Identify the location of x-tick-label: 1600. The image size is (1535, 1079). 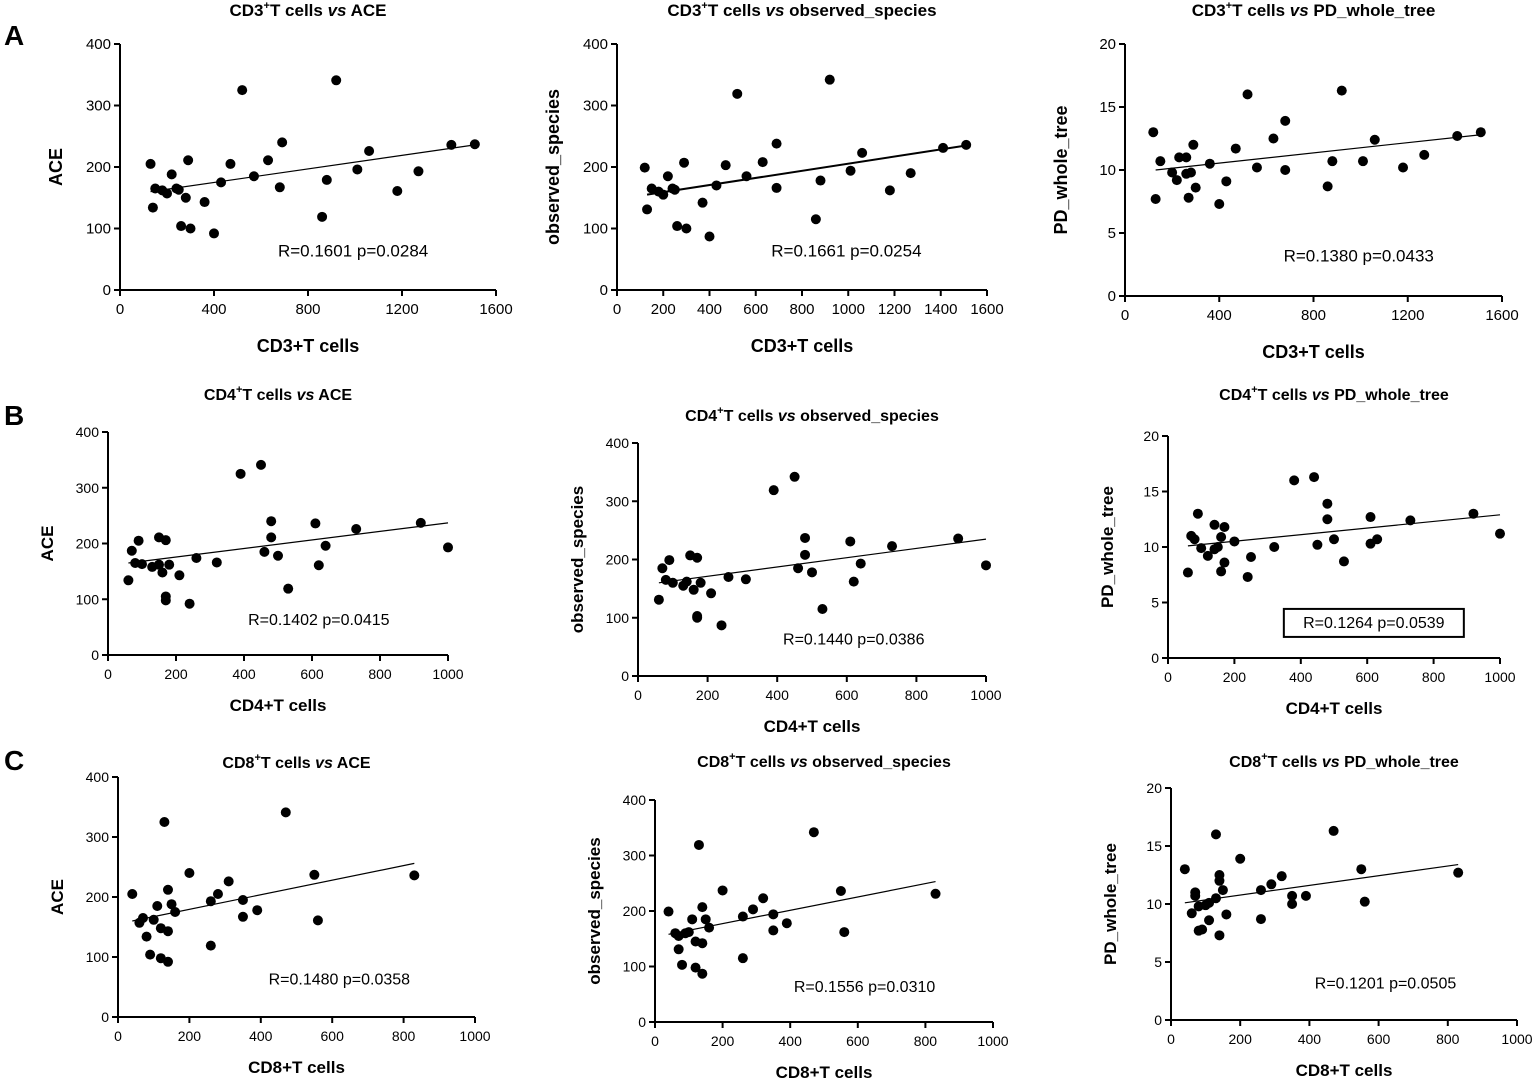
(986, 309).